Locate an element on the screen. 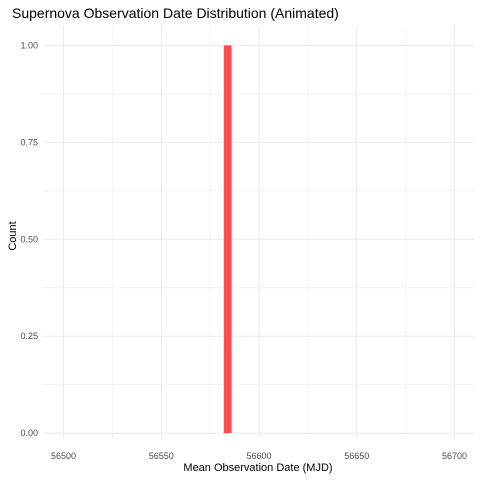 The image size is (480, 480). histogram-bars is located at coordinates (227, 239).